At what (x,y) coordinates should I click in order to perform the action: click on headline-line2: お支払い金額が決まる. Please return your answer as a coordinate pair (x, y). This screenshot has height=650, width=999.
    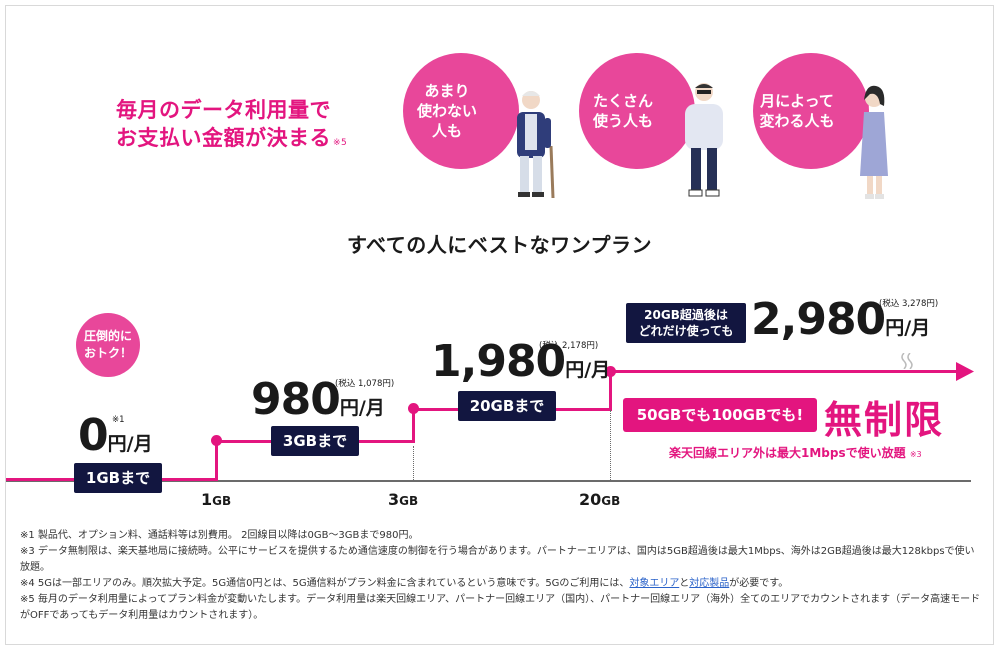
    Looking at the image, I should click on (223, 138).